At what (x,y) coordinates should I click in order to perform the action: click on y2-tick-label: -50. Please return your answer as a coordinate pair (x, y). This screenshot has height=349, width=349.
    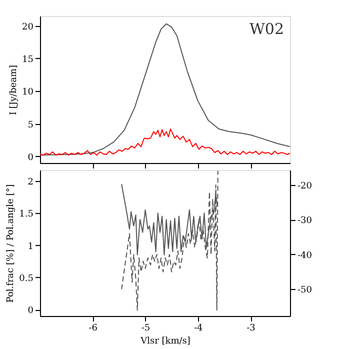
    Looking at the image, I should click on (305, 291).